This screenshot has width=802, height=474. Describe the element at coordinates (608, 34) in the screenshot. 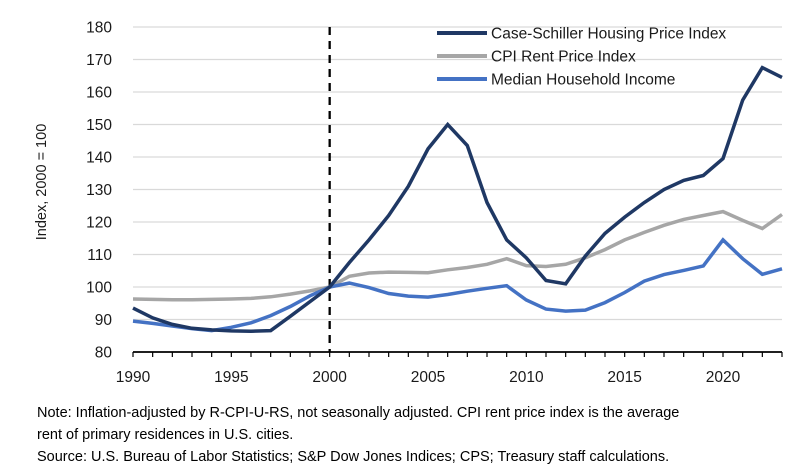

I see `legend-label-case-schiller-housing-price-index: Case-Schiller Housing Price Index` at that location.